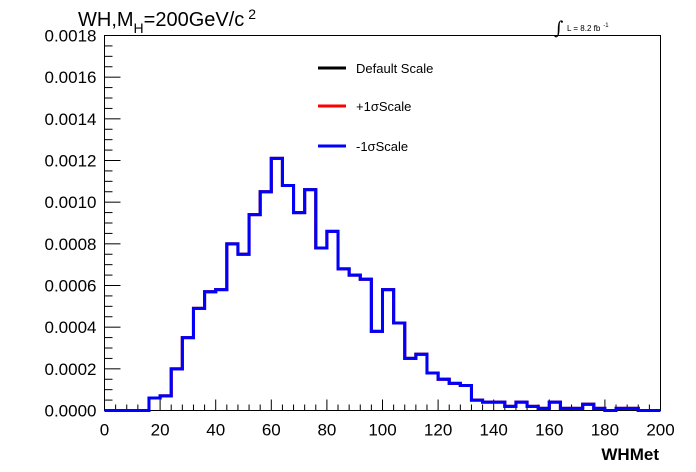 This screenshot has width=696, height=472. I want to click on chart-title-superscript: 2, so click(252, 14).